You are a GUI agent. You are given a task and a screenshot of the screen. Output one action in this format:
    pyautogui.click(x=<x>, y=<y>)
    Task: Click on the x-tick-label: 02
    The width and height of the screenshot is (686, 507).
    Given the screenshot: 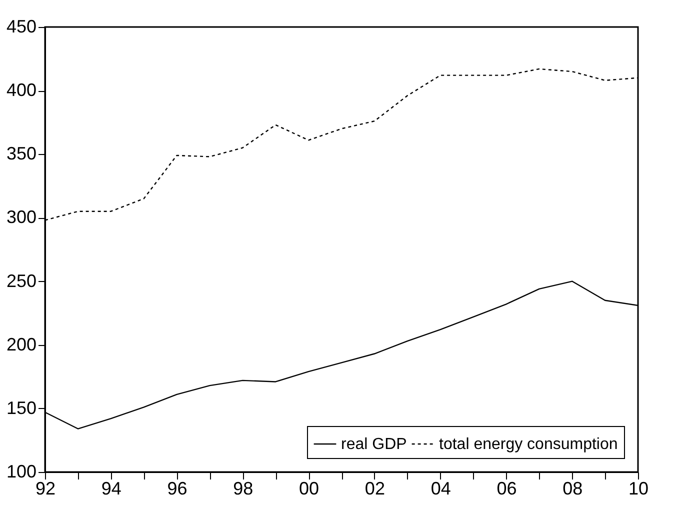 What is the action you would take?
    pyautogui.click(x=374, y=488)
    